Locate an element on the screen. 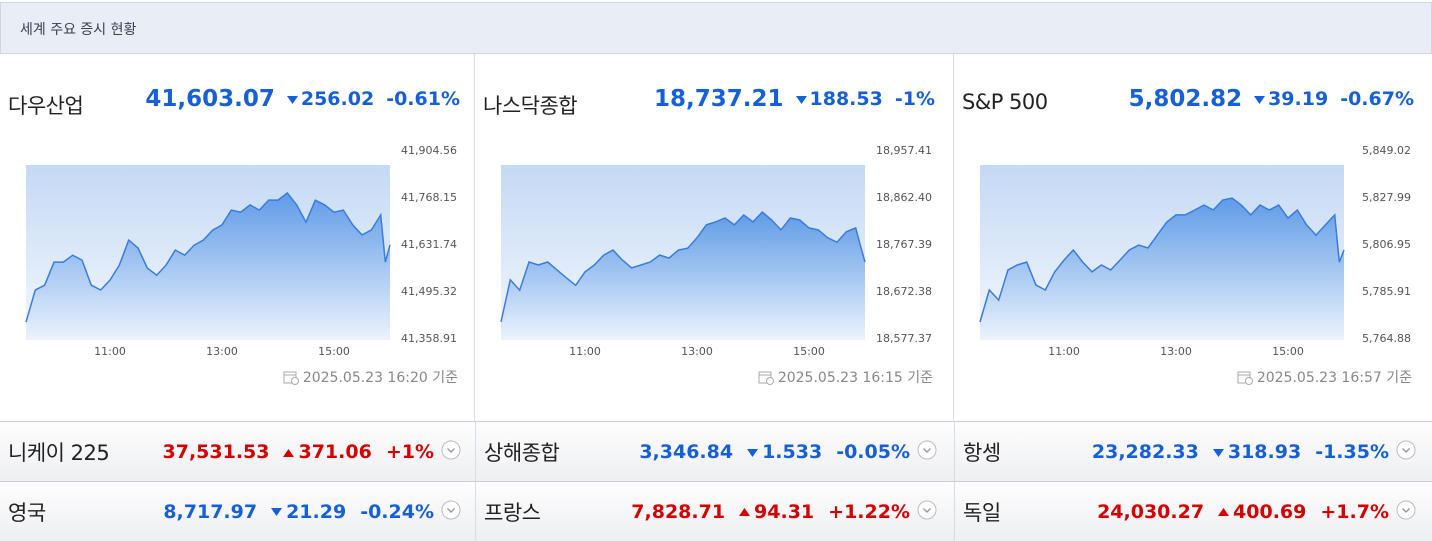 The image size is (1432, 541). index-cell: 영국 8,717.97 21.29 -0.24% is located at coordinates (239, 511).